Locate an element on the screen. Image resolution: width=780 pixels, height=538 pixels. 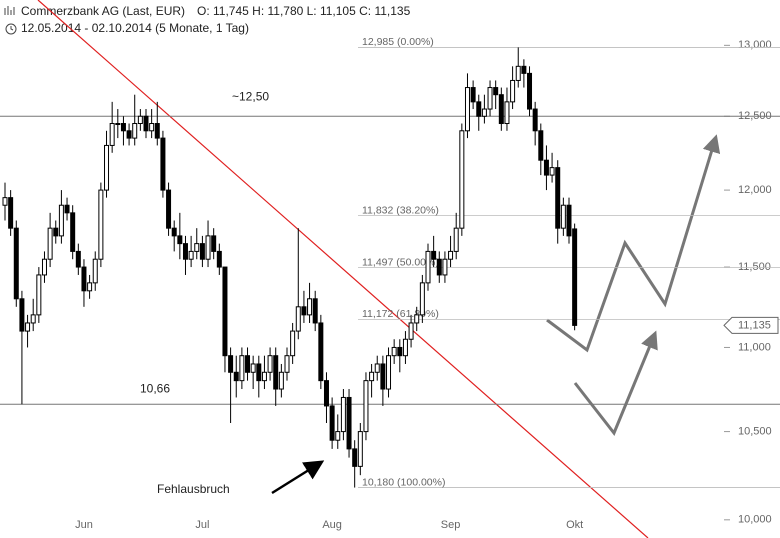
price-tag-label: 11,135 is located at coordinates (754, 325).